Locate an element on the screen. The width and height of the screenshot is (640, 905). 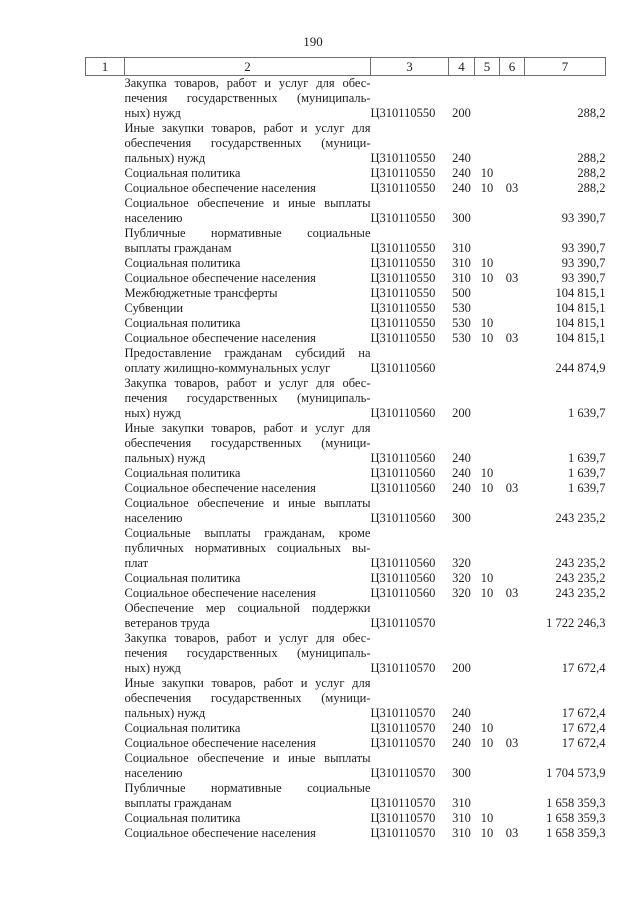
activity-name-line: Субвенции is located at coordinates (154, 308).